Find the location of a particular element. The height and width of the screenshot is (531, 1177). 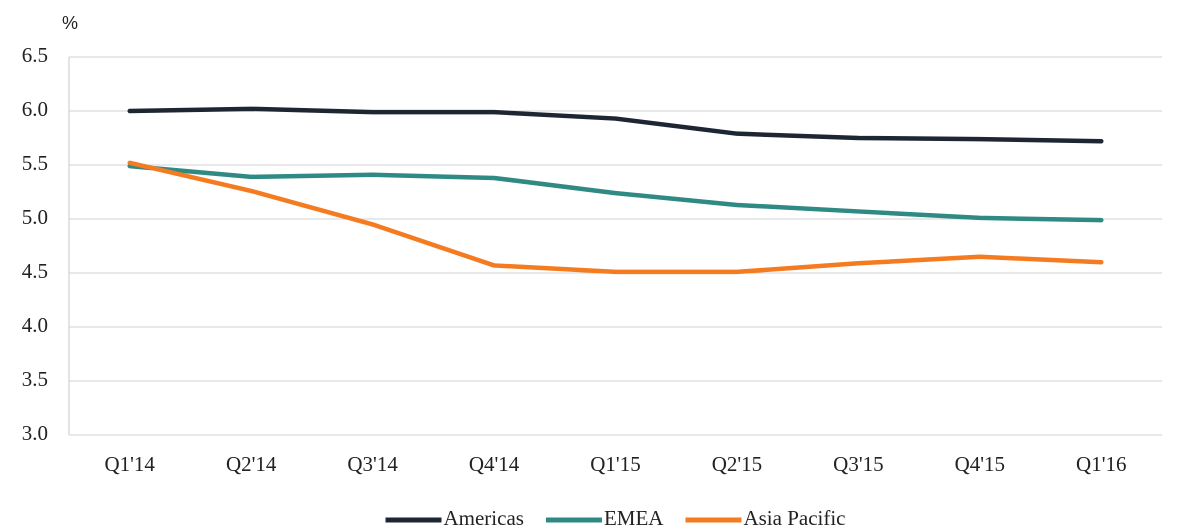

legend-label: Asia Pacific is located at coordinates (794, 518).